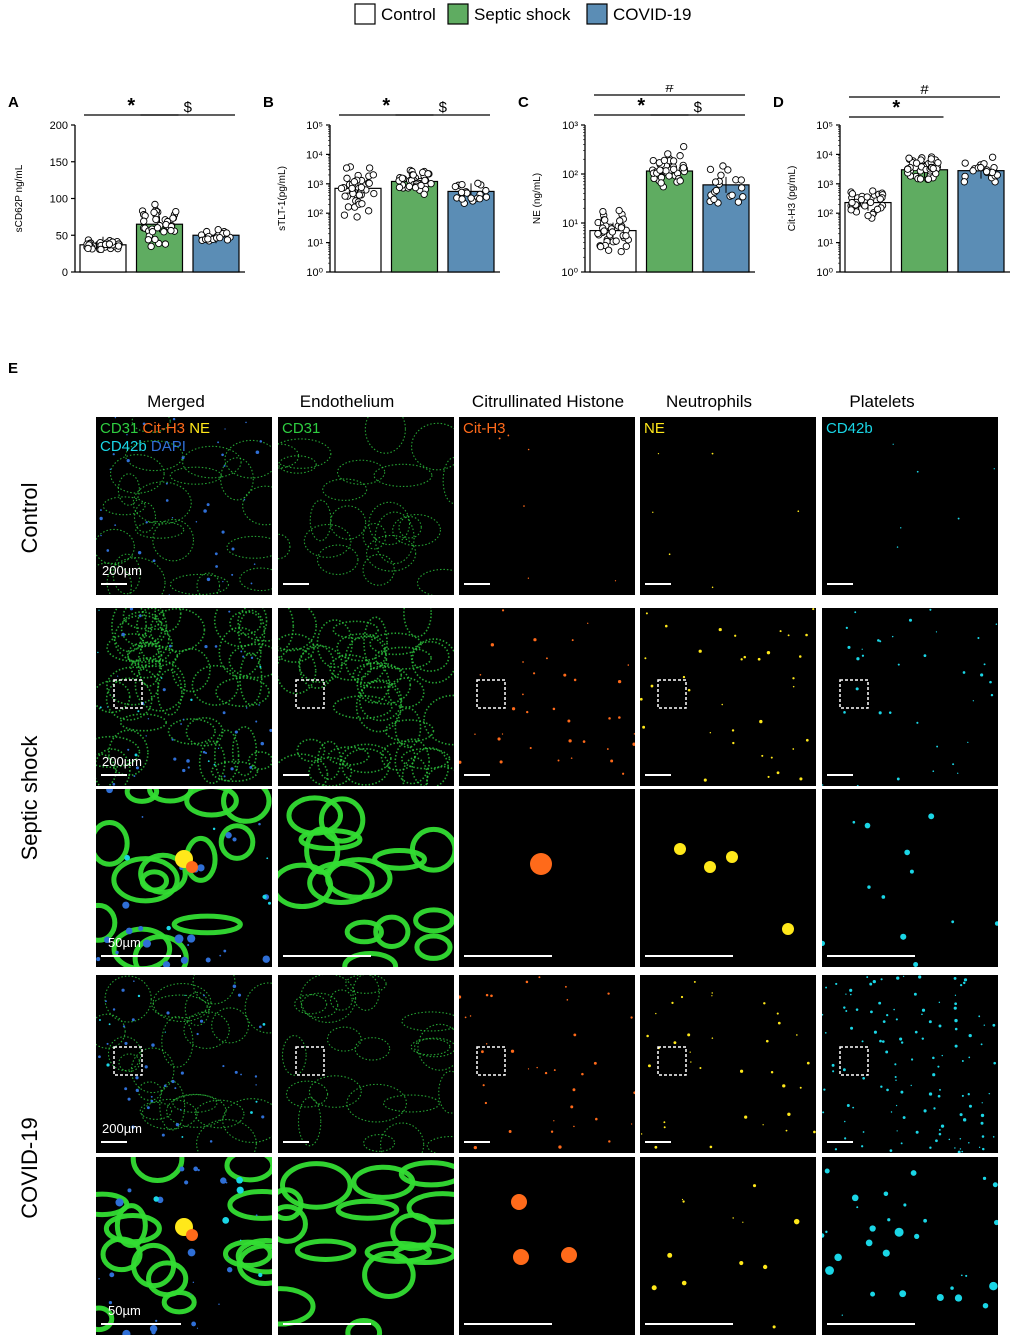 Image resolution: width=1025 pixels, height=1340 pixels. Describe the element at coordinates (924, 221) in the screenshot. I see `bar-septic-shock` at that location.